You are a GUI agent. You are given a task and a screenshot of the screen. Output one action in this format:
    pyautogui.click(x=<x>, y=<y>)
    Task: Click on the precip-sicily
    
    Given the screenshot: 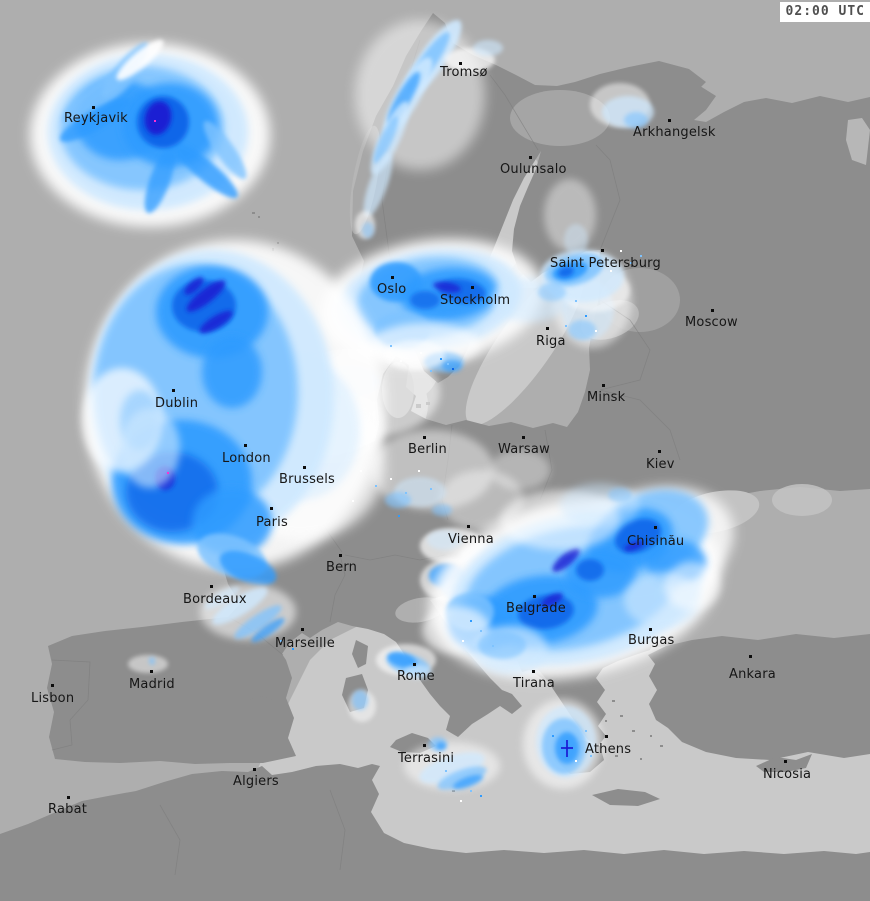 What is the action you would take?
    pyautogui.click(x=452, y=763)
    